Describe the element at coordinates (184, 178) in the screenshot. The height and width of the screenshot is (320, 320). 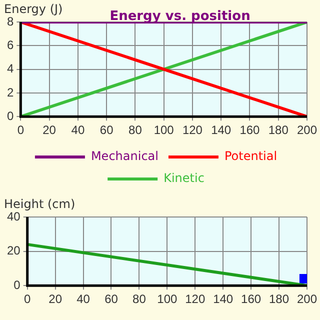
I see `legend-label: Kinetic` at that location.